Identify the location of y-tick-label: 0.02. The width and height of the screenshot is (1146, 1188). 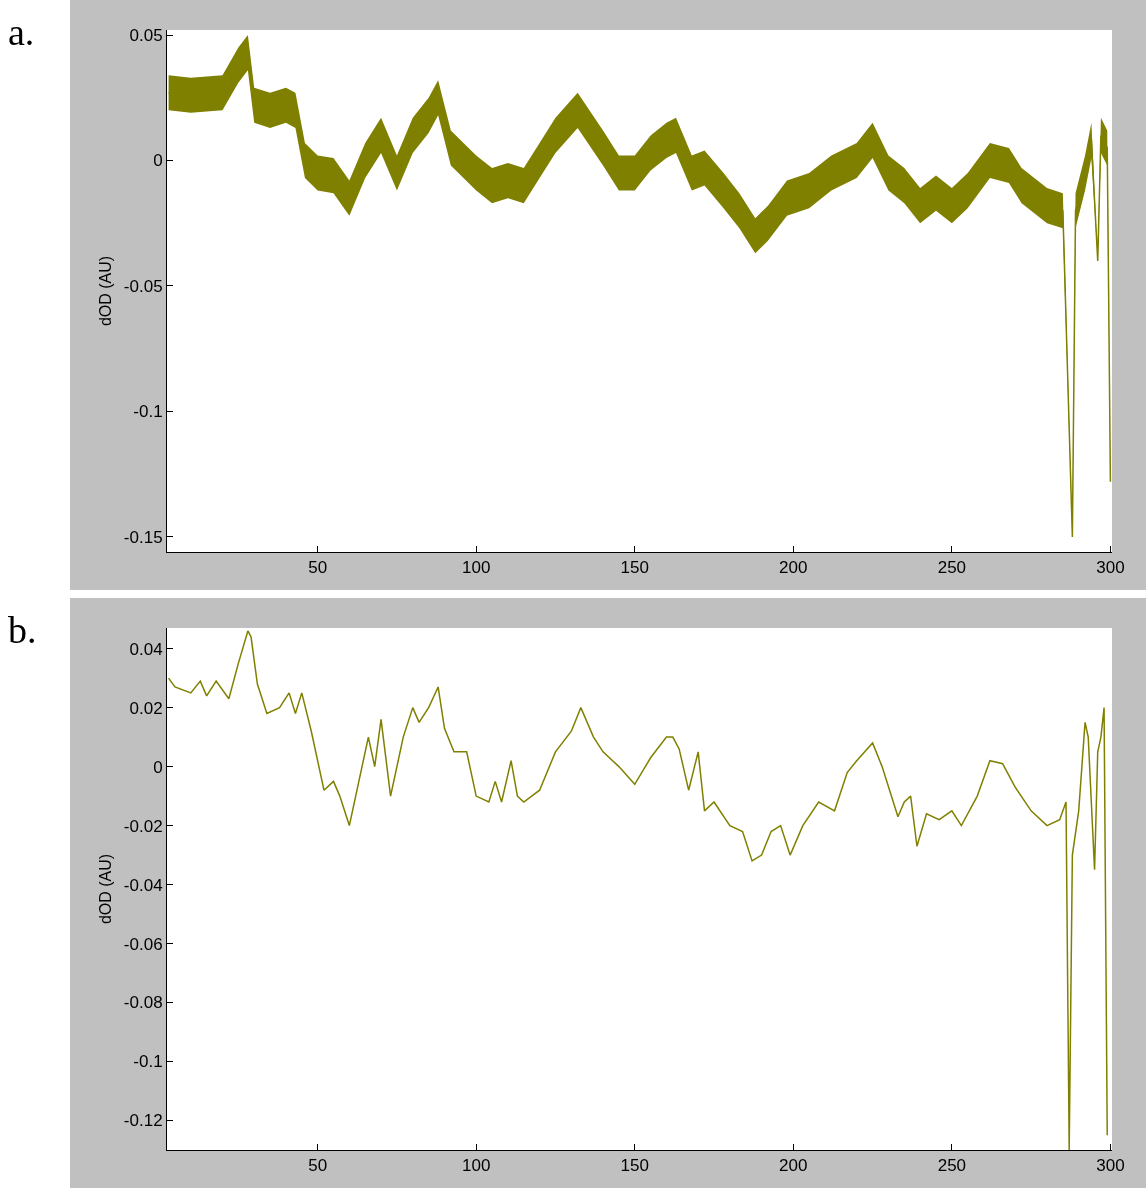
(146, 708).